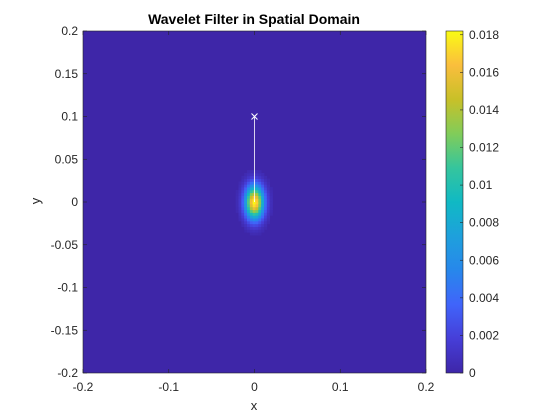 This screenshot has height=420, width=560. What do you see at coordinates (472, 373) in the screenshot?
I see `colorbar-tick-label: 0` at bounding box center [472, 373].